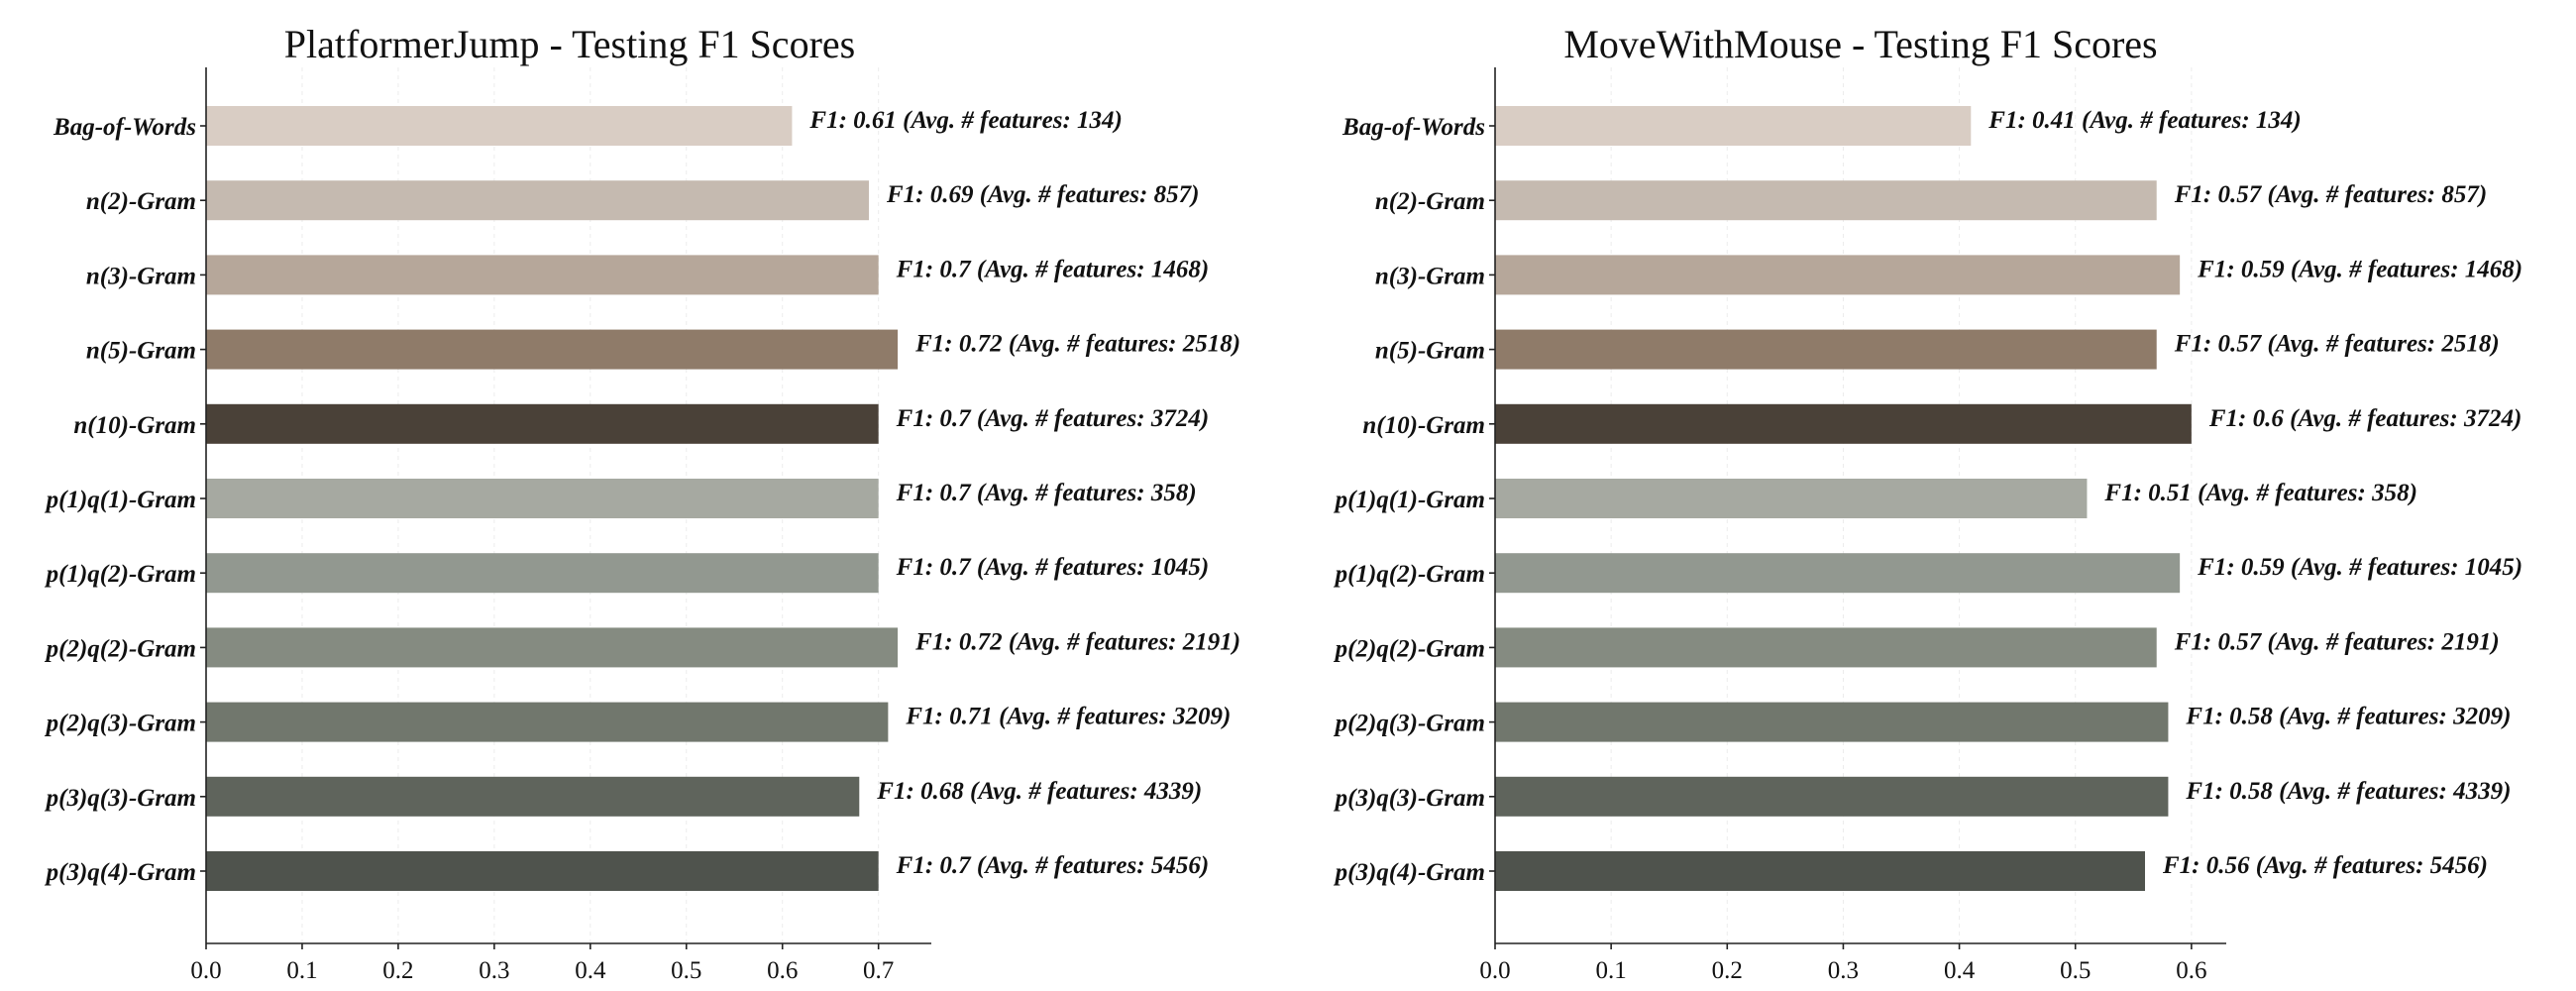 The height and width of the screenshot is (991, 2576). I want to click on data-label: F1: 0.57 (Avg. # features: 857), so click(2330, 194).